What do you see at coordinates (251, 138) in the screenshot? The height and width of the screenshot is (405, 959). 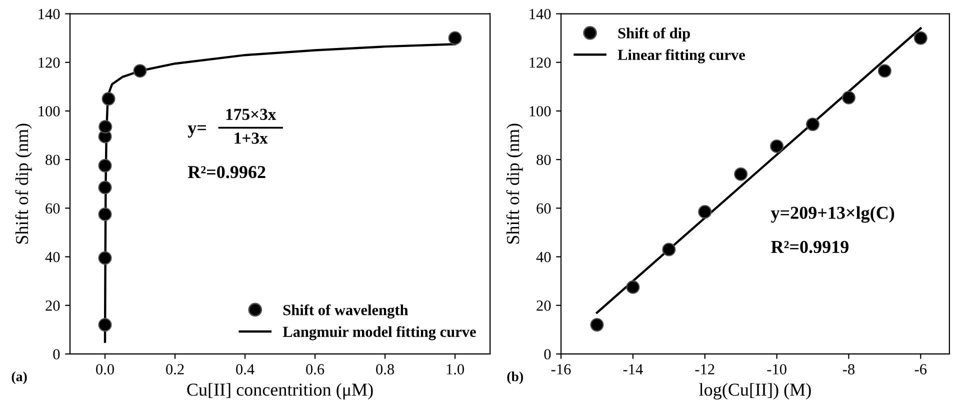 I see `annotation: 1+3x` at bounding box center [251, 138].